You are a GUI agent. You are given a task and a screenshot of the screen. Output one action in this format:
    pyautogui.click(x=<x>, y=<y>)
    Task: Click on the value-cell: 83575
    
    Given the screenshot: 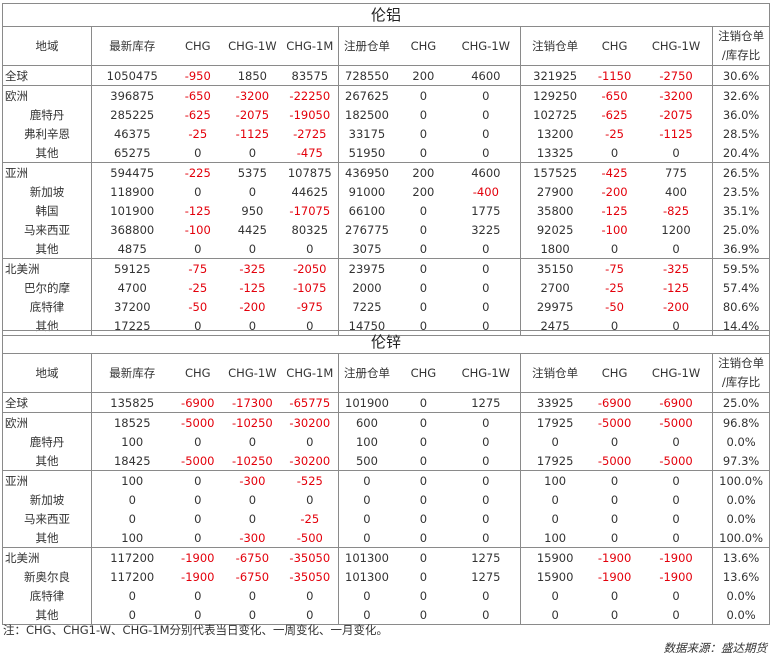 What is the action you would take?
    pyautogui.click(x=310, y=75)
    